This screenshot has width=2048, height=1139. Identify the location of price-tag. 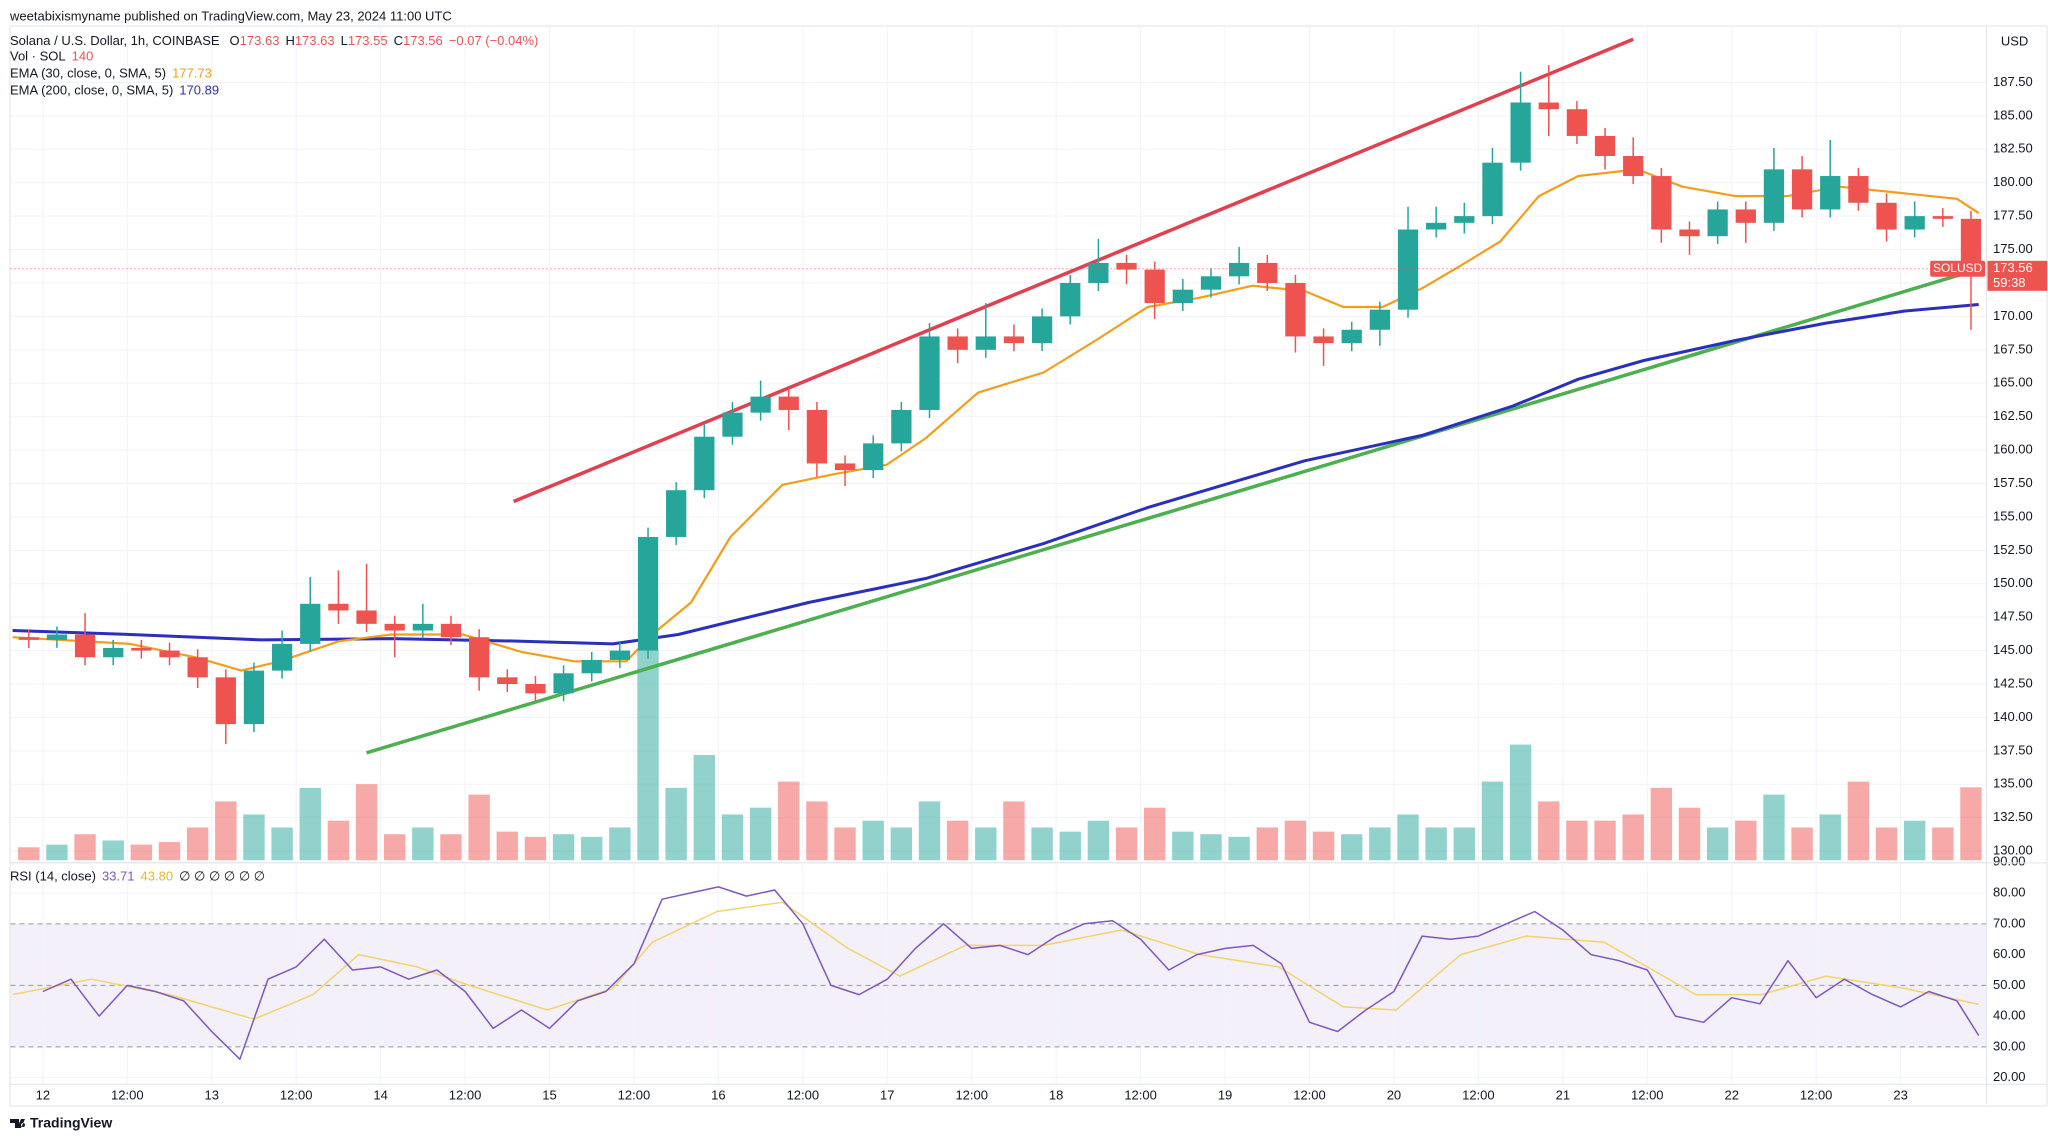
(2017, 275).